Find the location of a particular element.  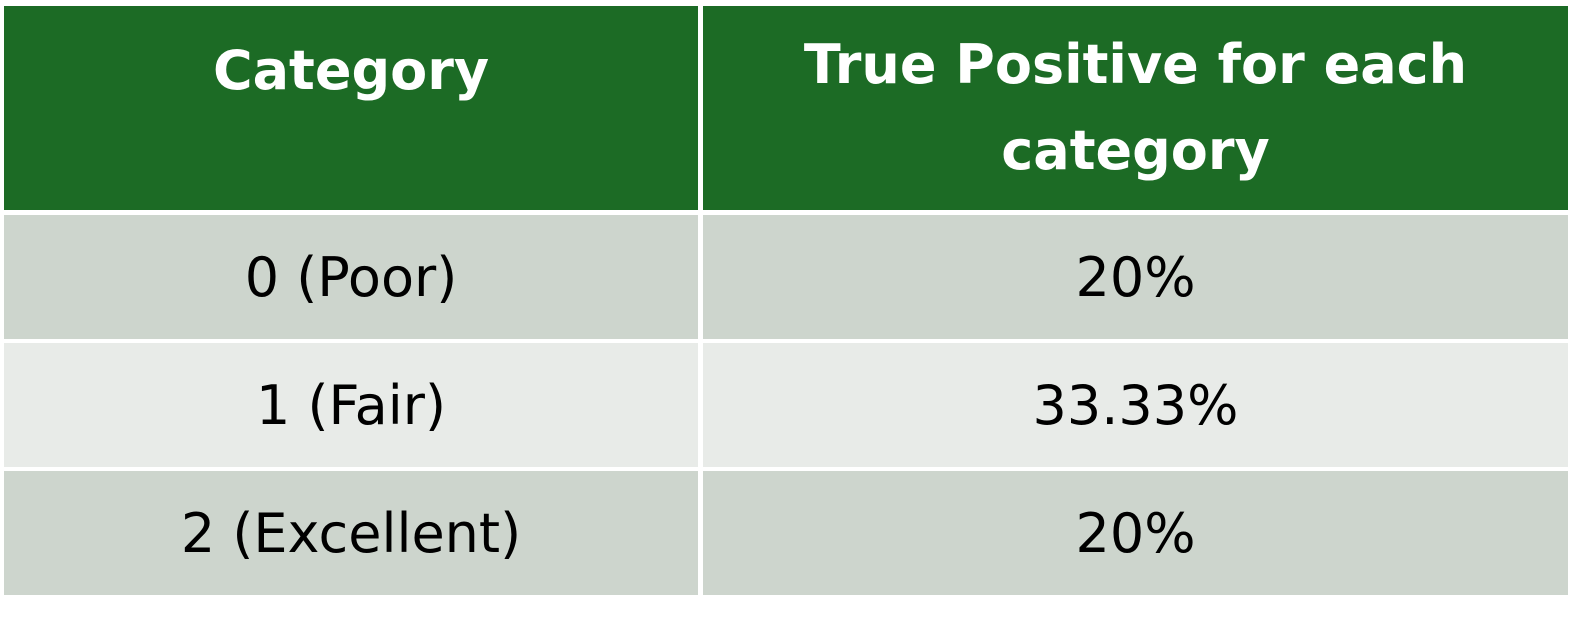

column-header-category: Category is located at coordinates (353, 110).